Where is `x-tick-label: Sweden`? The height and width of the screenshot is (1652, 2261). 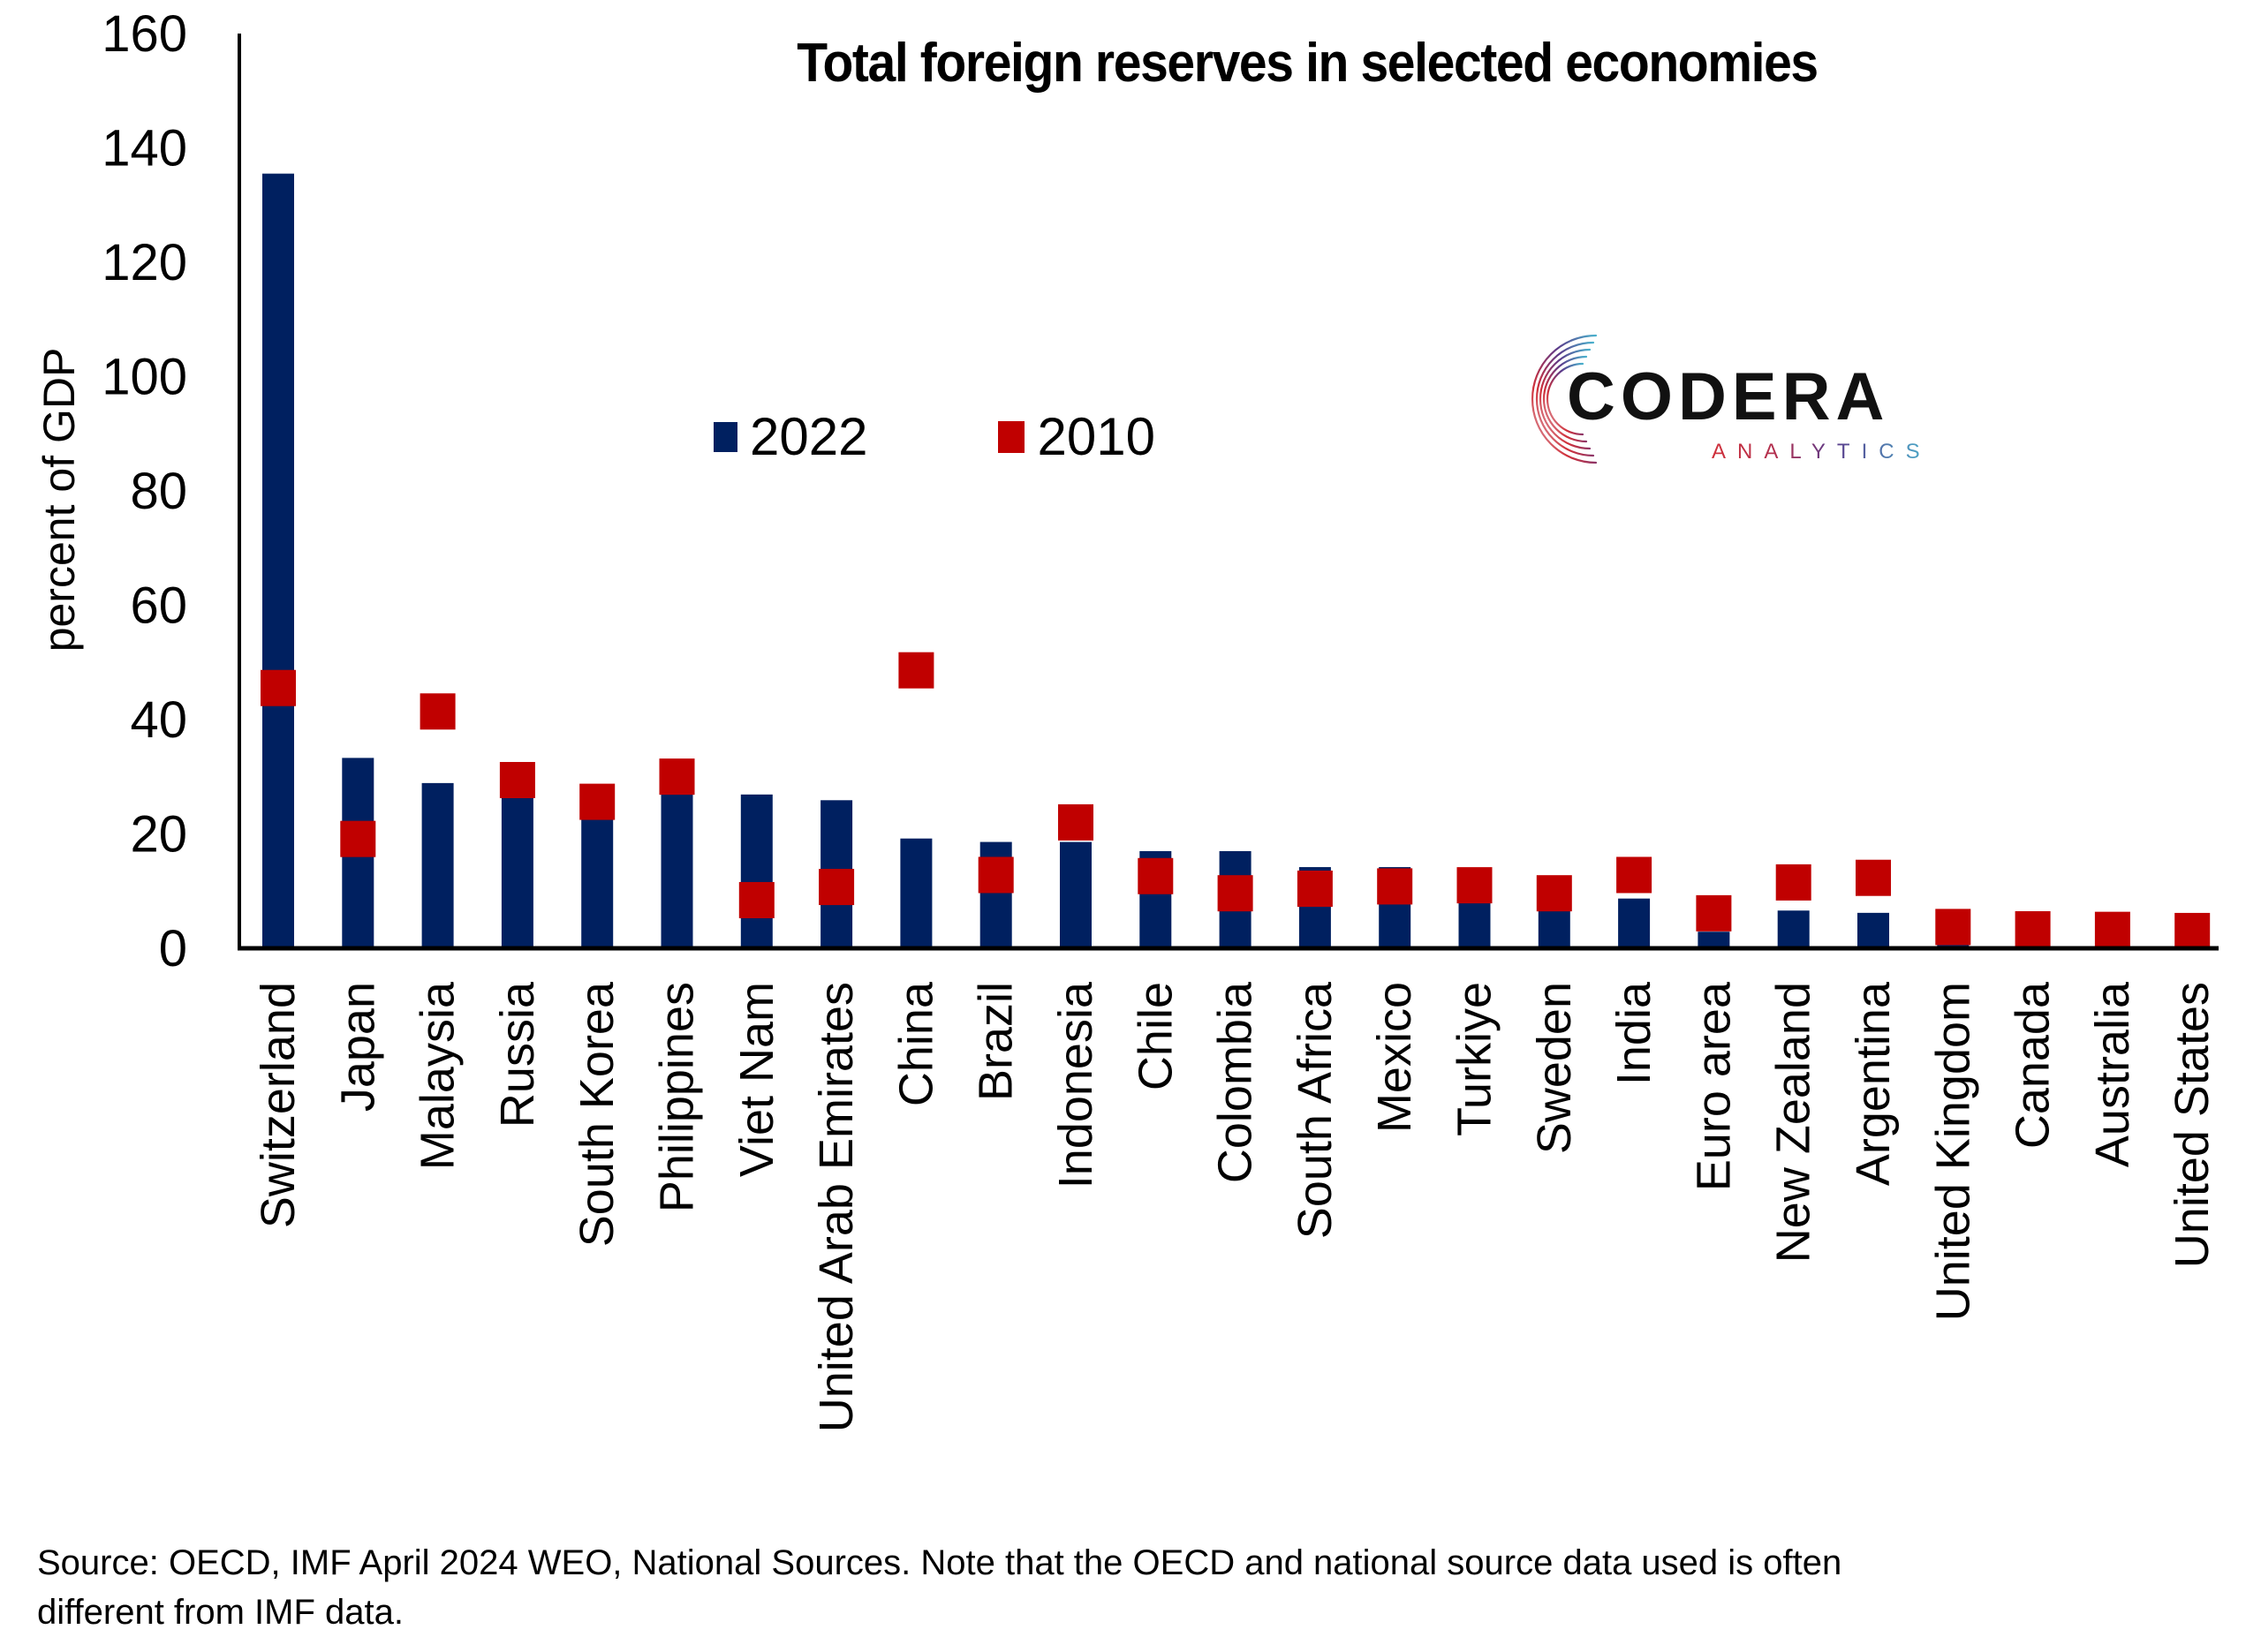
x-tick-label: Sweden is located at coordinates (1554, 1068).